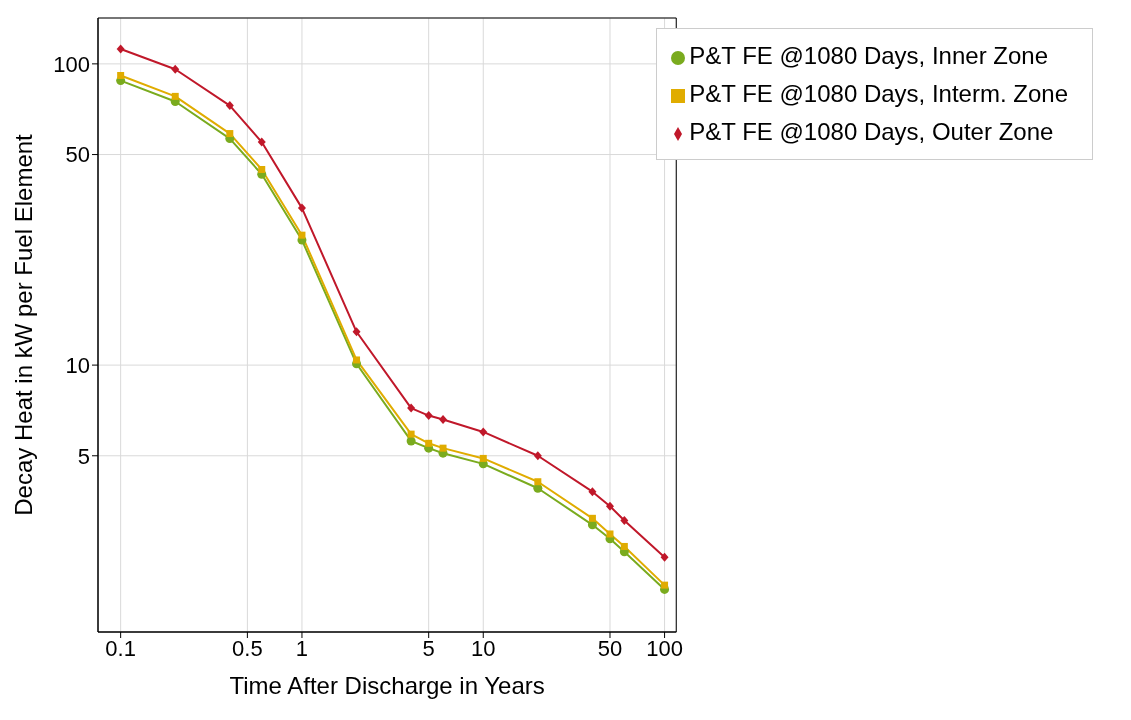 The width and height of the screenshot is (1131, 720). What do you see at coordinates (302, 648) in the screenshot?
I see `x-tick-label: 1` at bounding box center [302, 648].